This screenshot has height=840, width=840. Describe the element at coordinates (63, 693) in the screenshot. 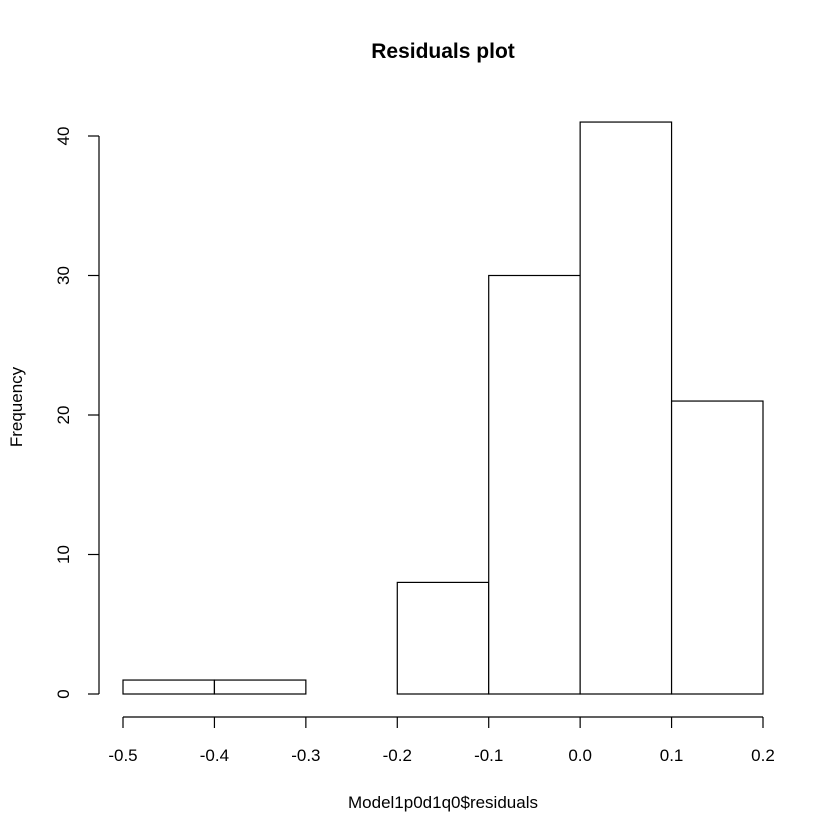

I see `y-tick-label: 0` at that location.